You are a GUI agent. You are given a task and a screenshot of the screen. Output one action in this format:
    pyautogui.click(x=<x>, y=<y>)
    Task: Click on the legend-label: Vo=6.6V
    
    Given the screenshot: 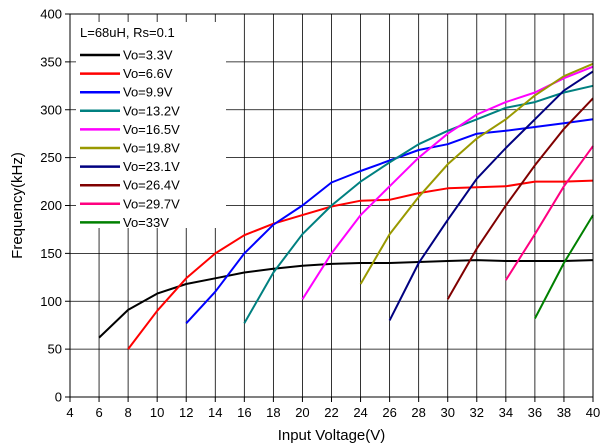 What is the action you would take?
    pyautogui.click(x=148, y=73)
    